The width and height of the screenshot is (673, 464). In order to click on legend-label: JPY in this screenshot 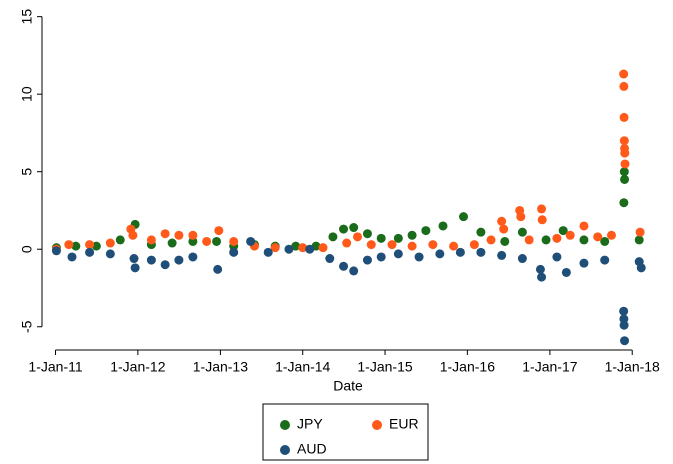, I will do `click(310, 424)`.